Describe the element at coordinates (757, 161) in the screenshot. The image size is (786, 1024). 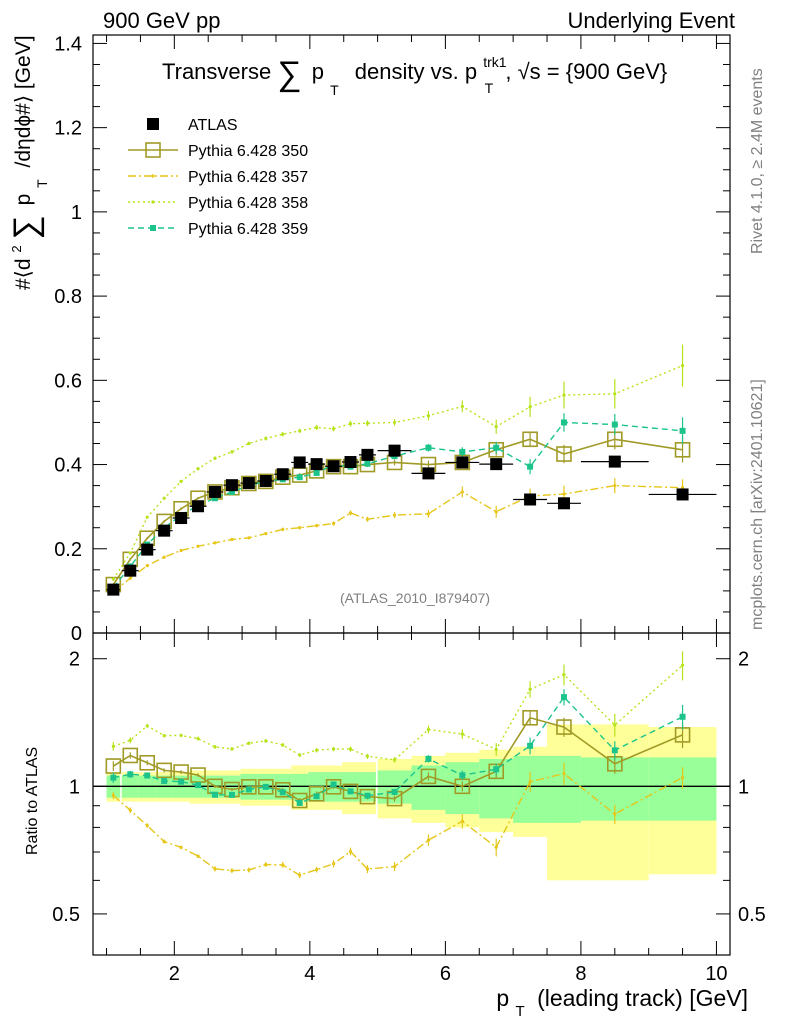
I see `rivet-label: Rivet 4.1.0, ≥ 2.4M events` at that location.